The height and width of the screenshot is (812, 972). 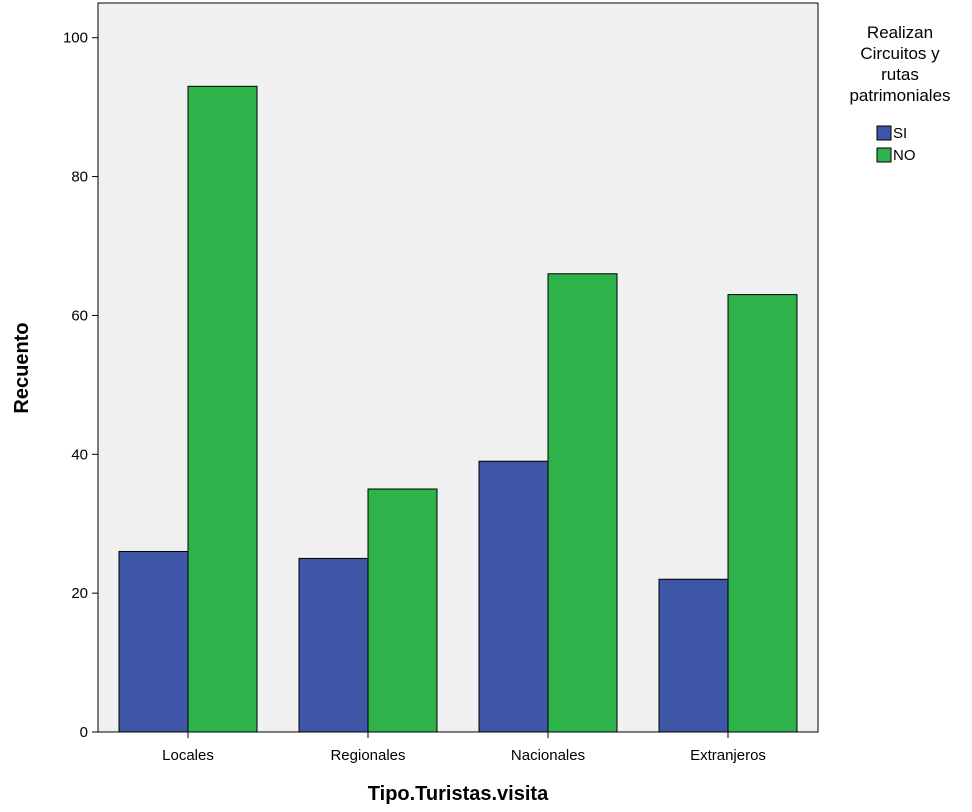 What do you see at coordinates (79, 177) in the screenshot?
I see `y-tick-label: 80` at bounding box center [79, 177].